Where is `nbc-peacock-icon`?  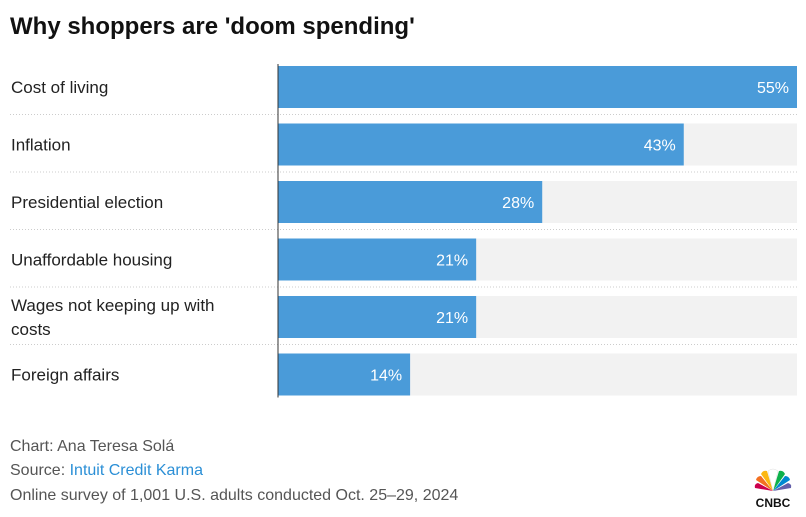
nbc-peacock-icon is located at coordinates (773, 480).